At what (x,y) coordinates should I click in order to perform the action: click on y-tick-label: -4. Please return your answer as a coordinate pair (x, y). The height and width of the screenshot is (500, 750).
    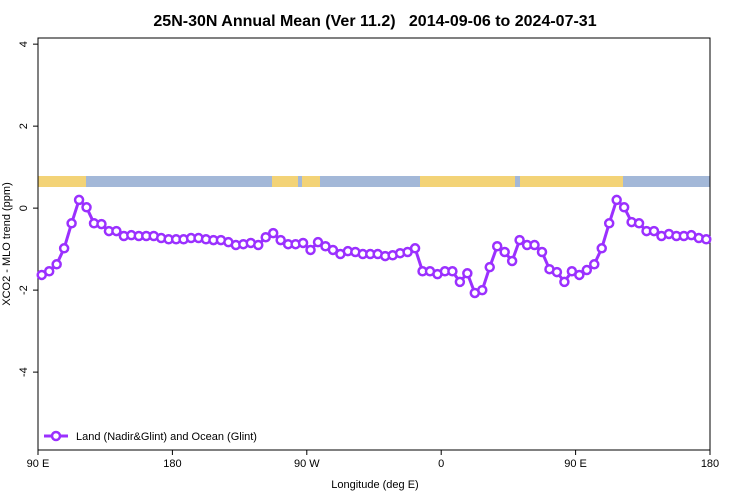
    Looking at the image, I should click on (24, 372).